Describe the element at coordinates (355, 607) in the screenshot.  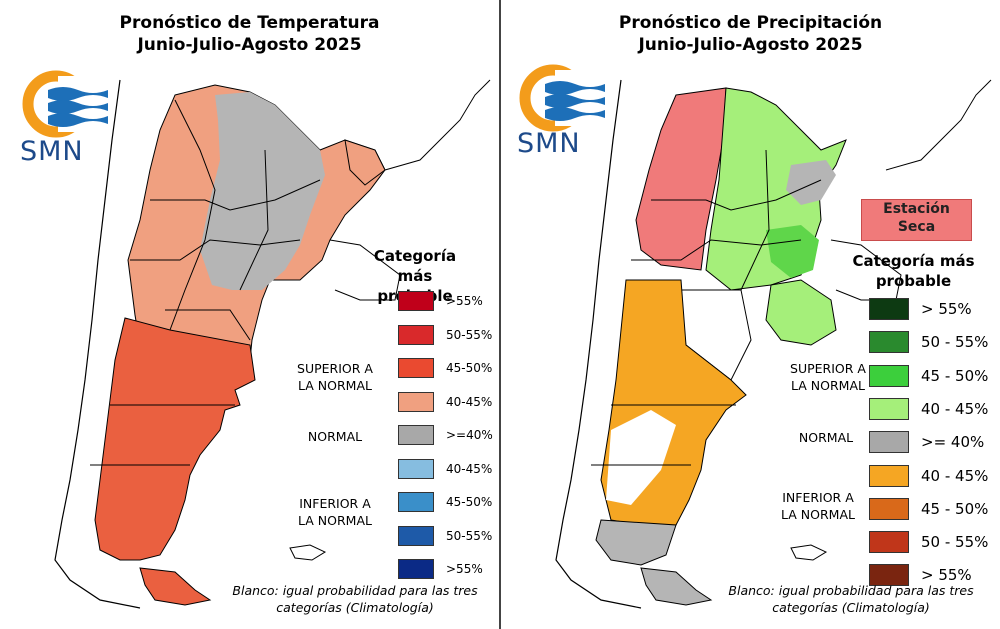
I see `temperature-note-line2: categorías (Climatología)` at that location.